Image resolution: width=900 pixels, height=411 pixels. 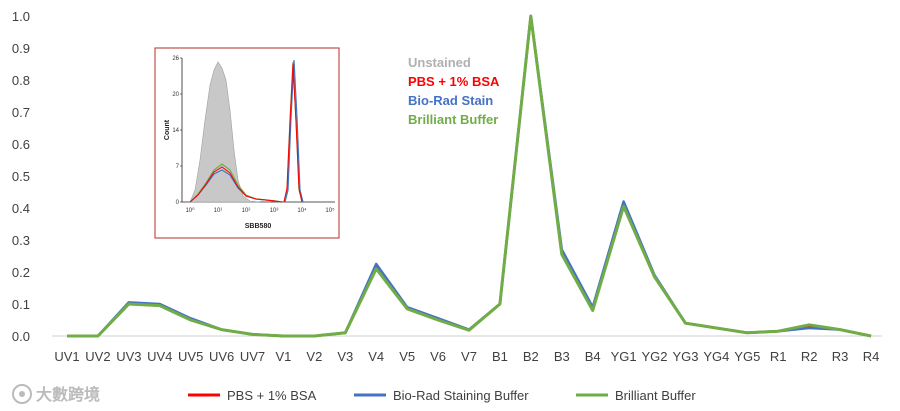 I want to click on inset-x-ticks: 10⁰ 10¹ 10² 10³ 10⁴ 10⁵, so click(x=260, y=210).